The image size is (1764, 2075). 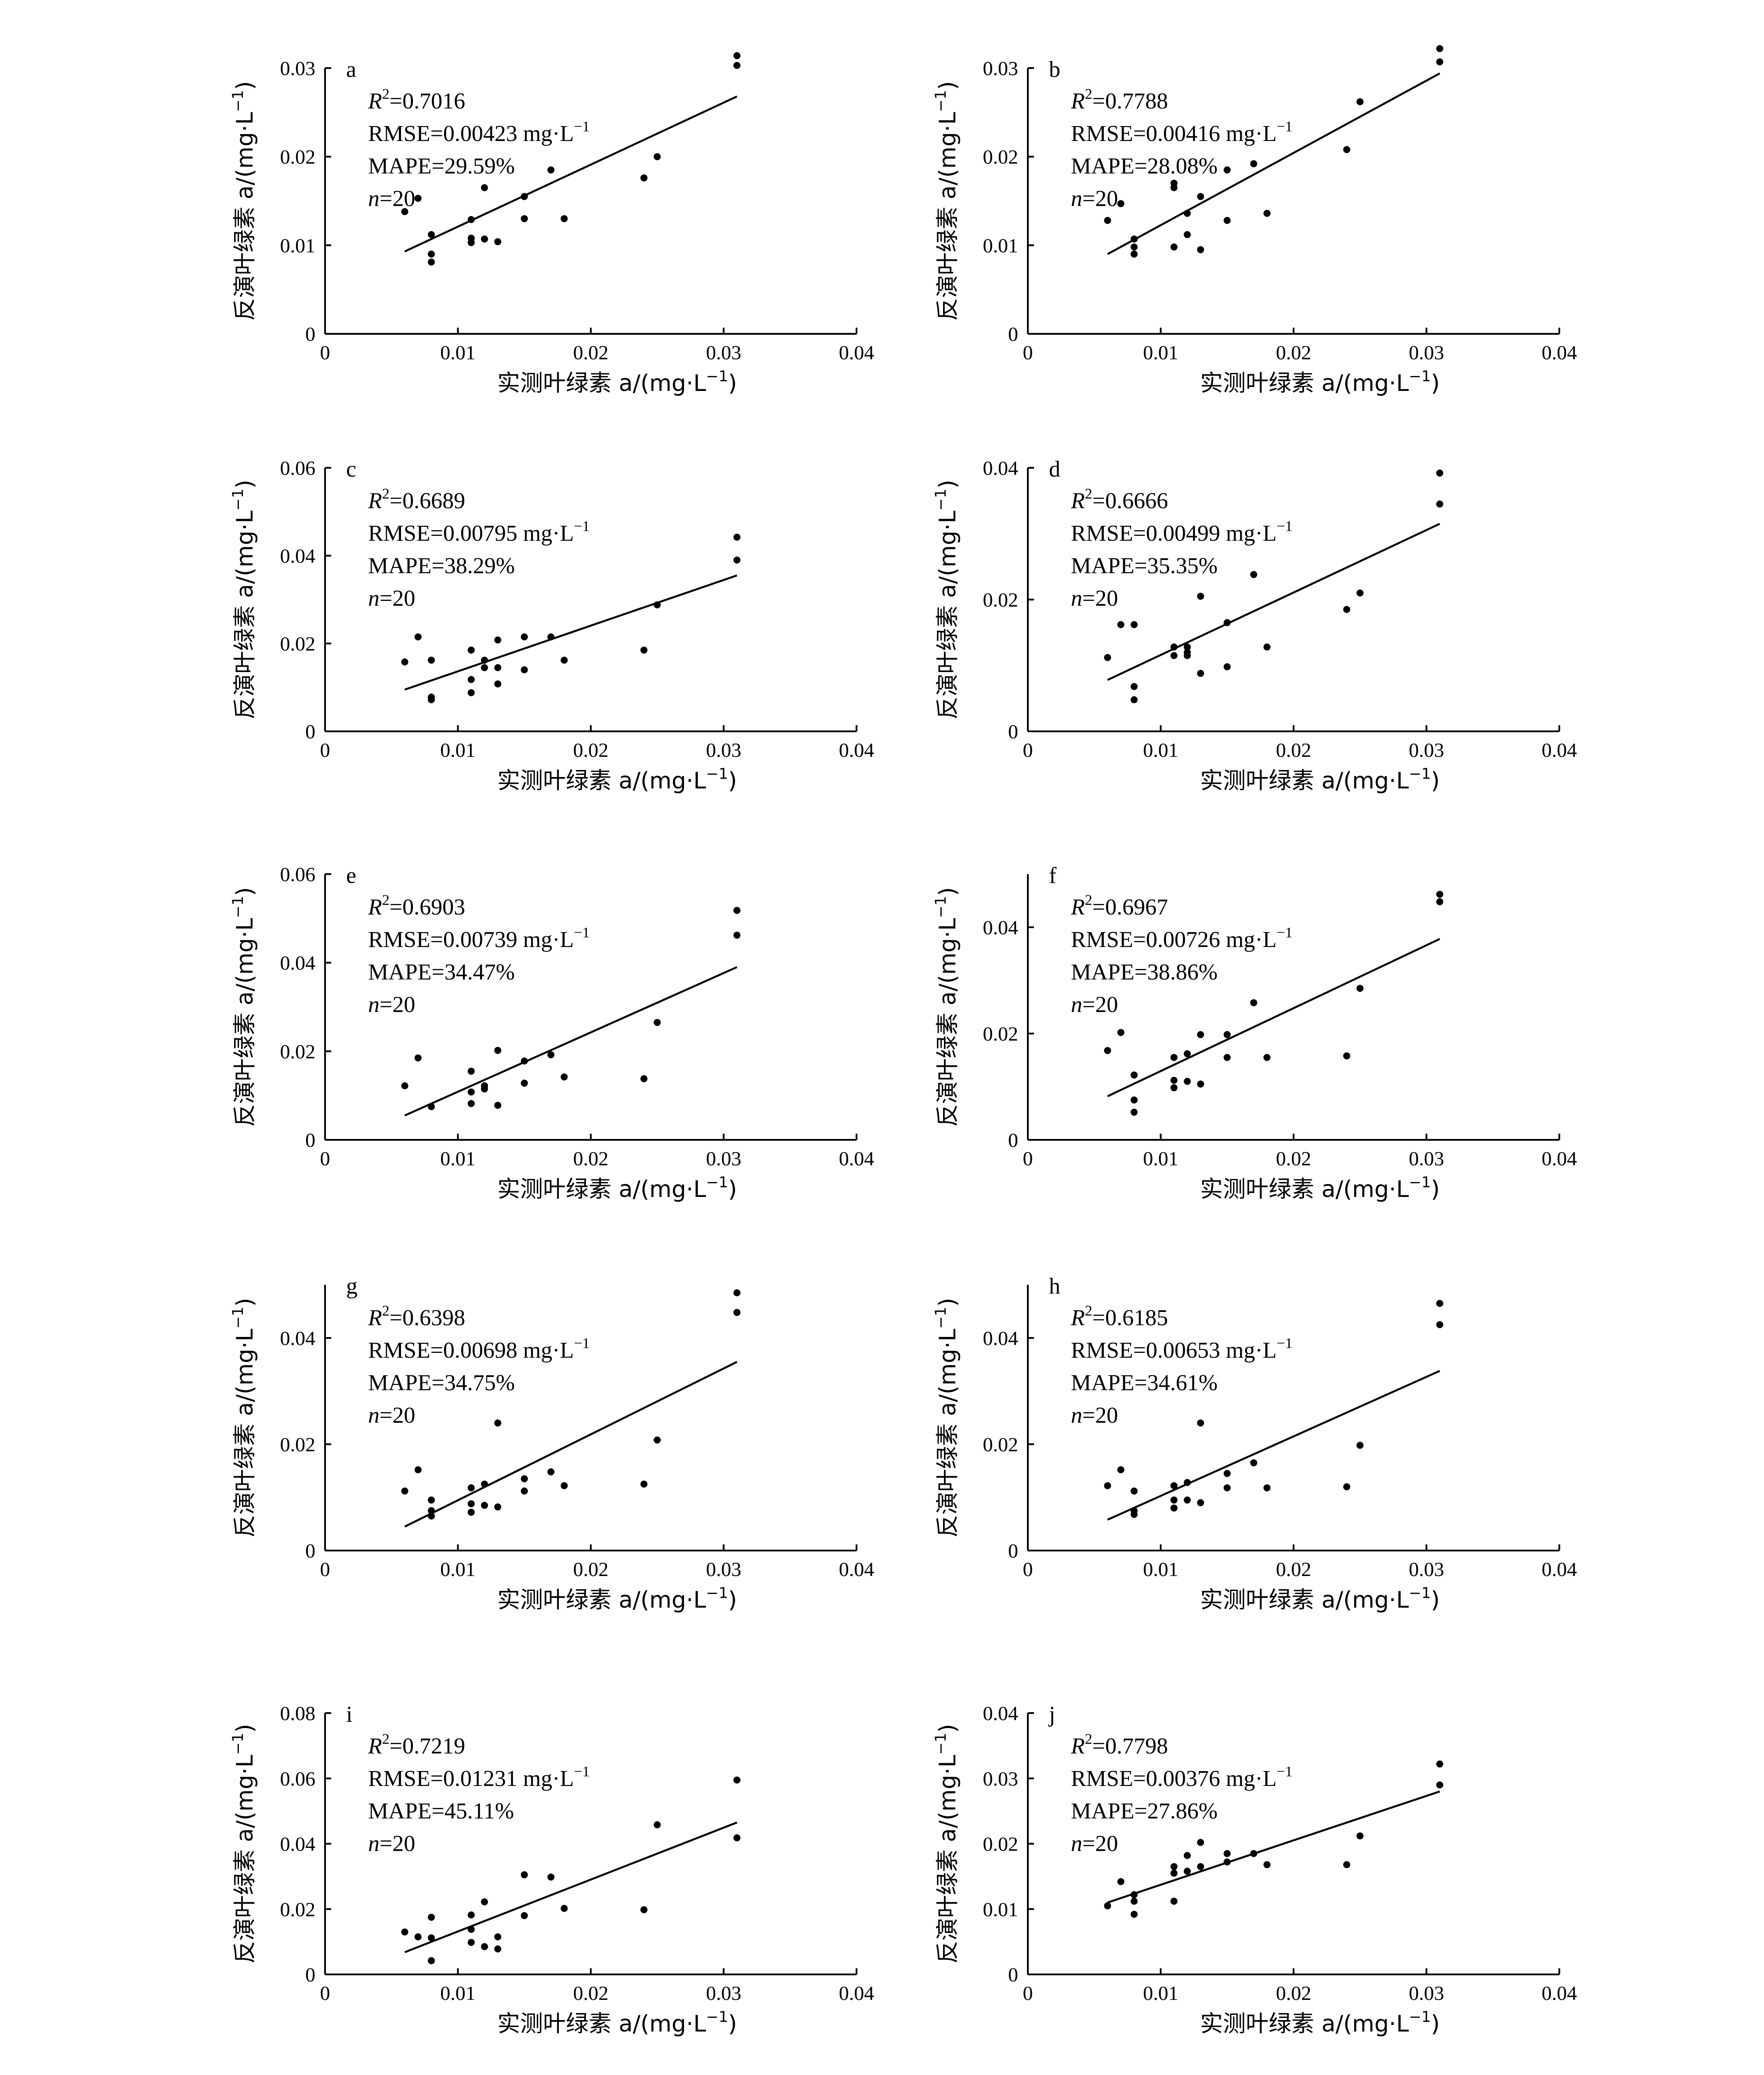 What do you see at coordinates (479, 1349) in the screenshot?
I see `rmse-stat: RMSE=0.00698 mg·L−1` at bounding box center [479, 1349].